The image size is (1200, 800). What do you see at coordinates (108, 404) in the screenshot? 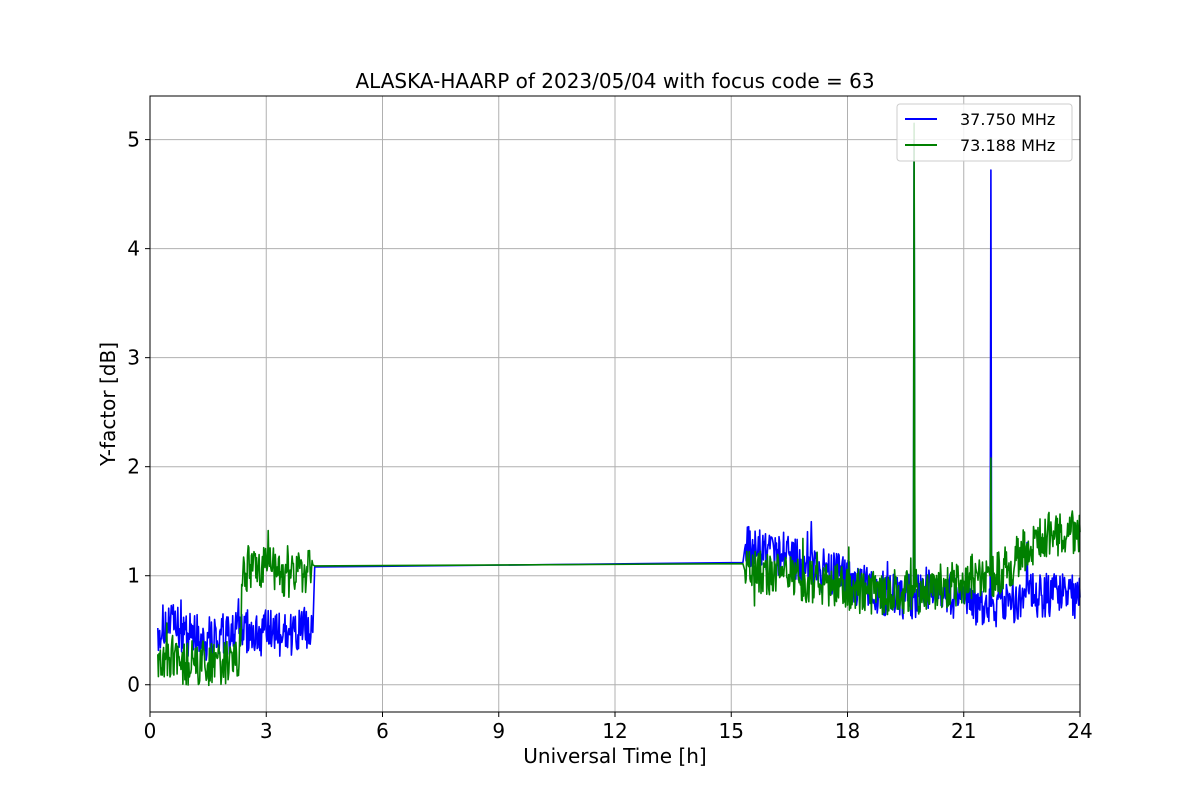
I see `y-axis-label: Y-factor [dB]` at bounding box center [108, 404].